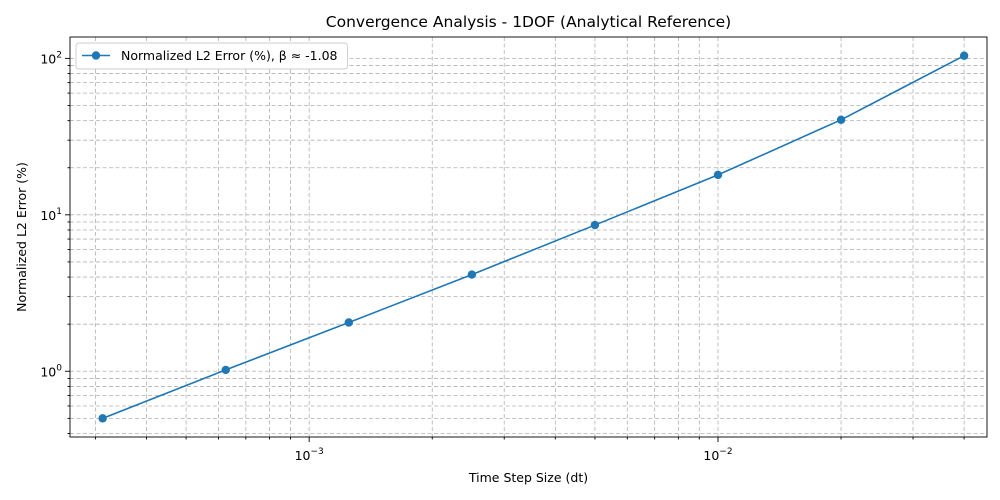  What do you see at coordinates (51, 371) in the screenshot?
I see `y-tick-label: 100` at bounding box center [51, 371].